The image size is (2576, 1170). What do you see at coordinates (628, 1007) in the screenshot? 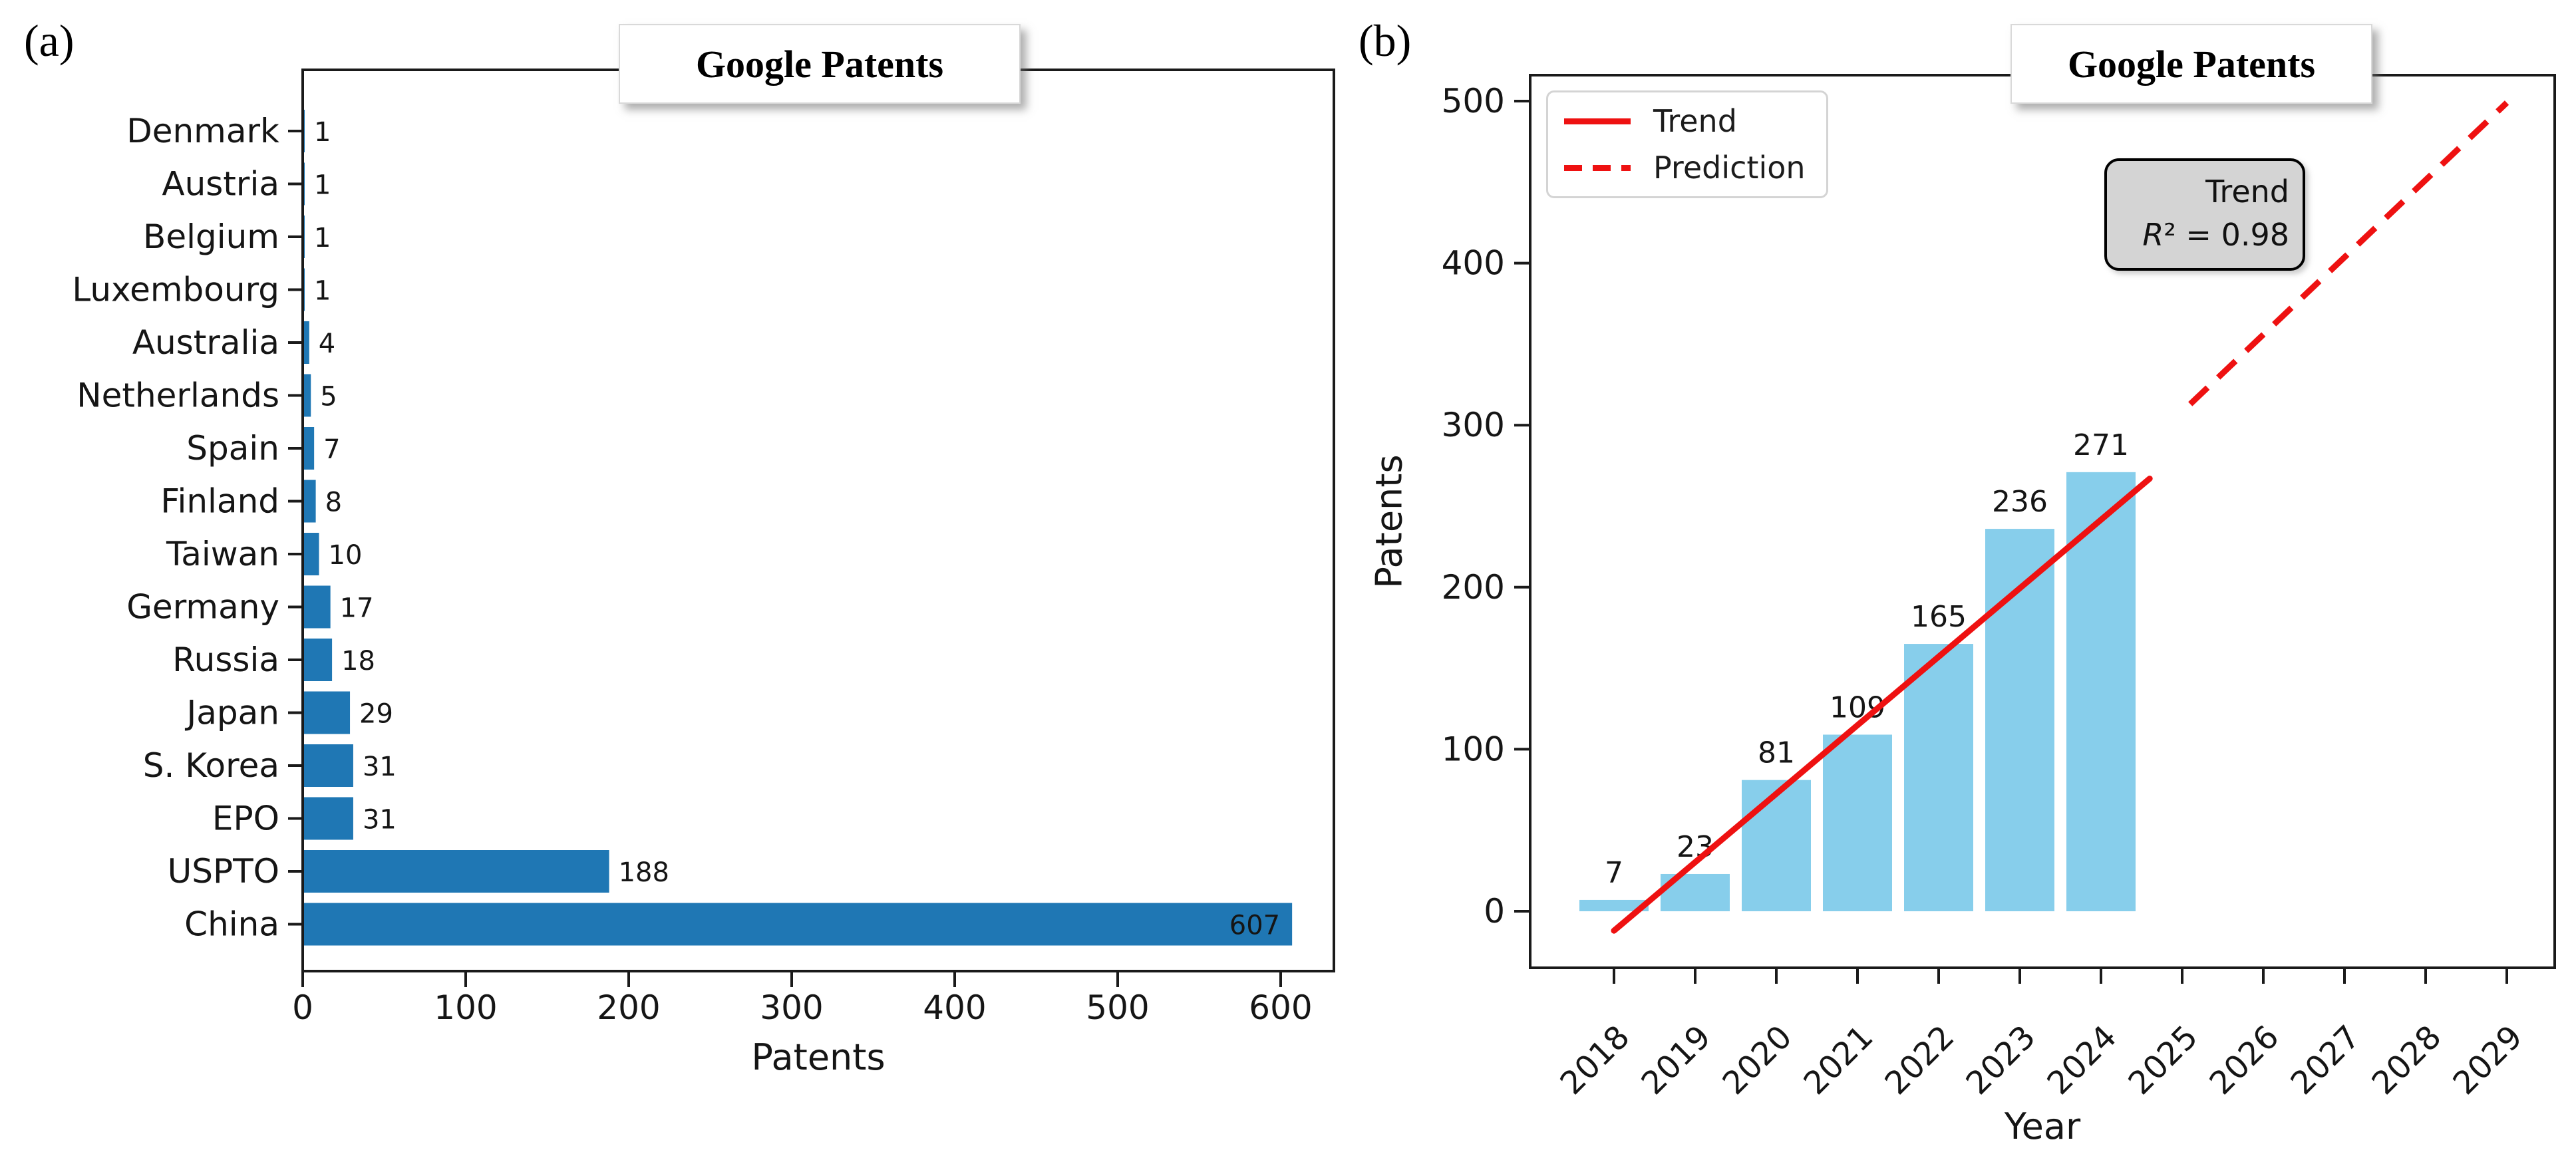
I see `x-tick-label-200: 200` at bounding box center [628, 1007].